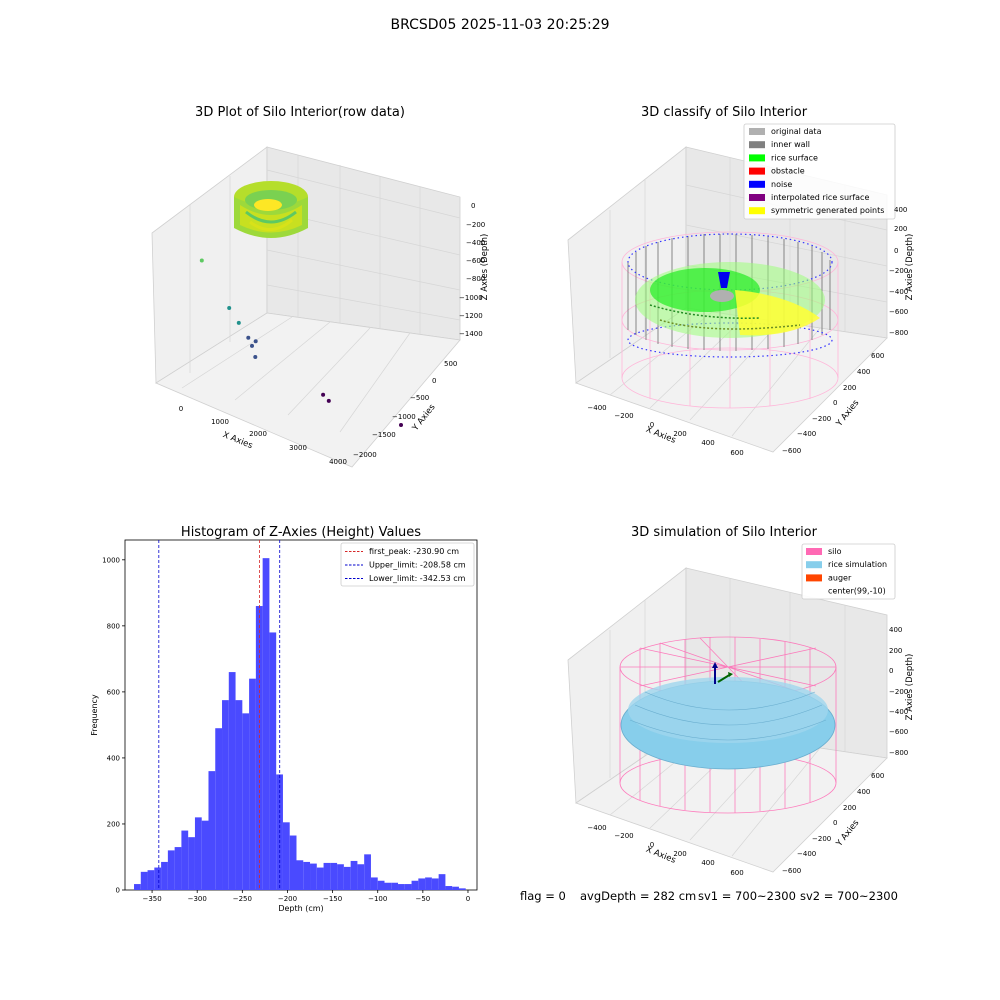  What do you see at coordinates (790, 144) in the screenshot?
I see `legend-label: inner wall` at bounding box center [790, 144].